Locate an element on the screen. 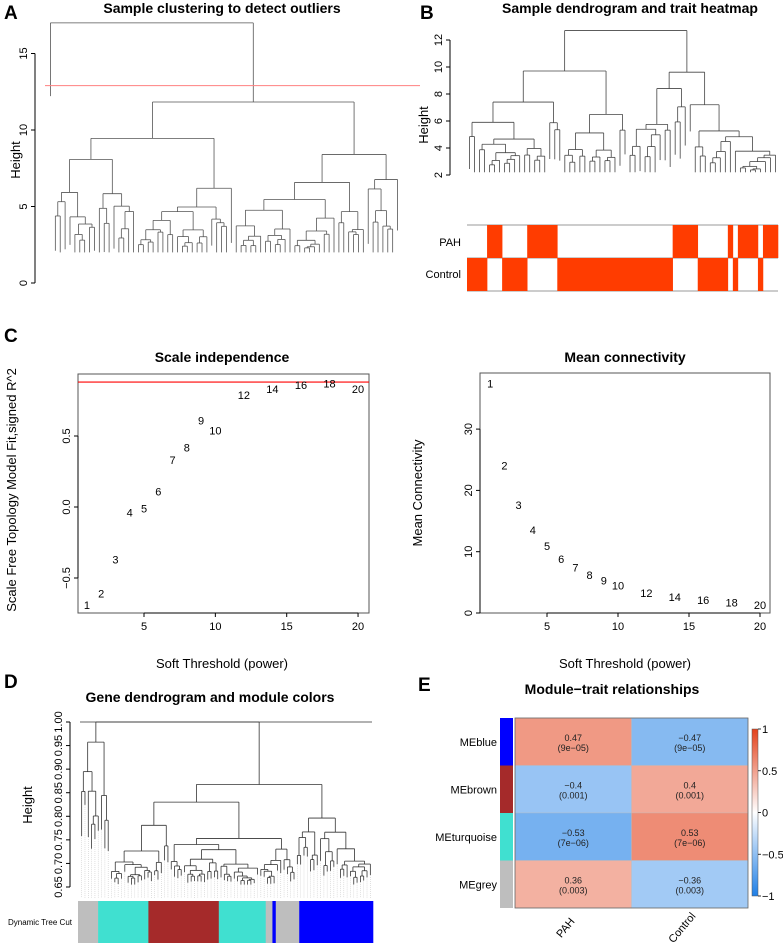 The image size is (783, 945). mean-connectivity-x-tick-label: 10 is located at coordinates (618, 627).